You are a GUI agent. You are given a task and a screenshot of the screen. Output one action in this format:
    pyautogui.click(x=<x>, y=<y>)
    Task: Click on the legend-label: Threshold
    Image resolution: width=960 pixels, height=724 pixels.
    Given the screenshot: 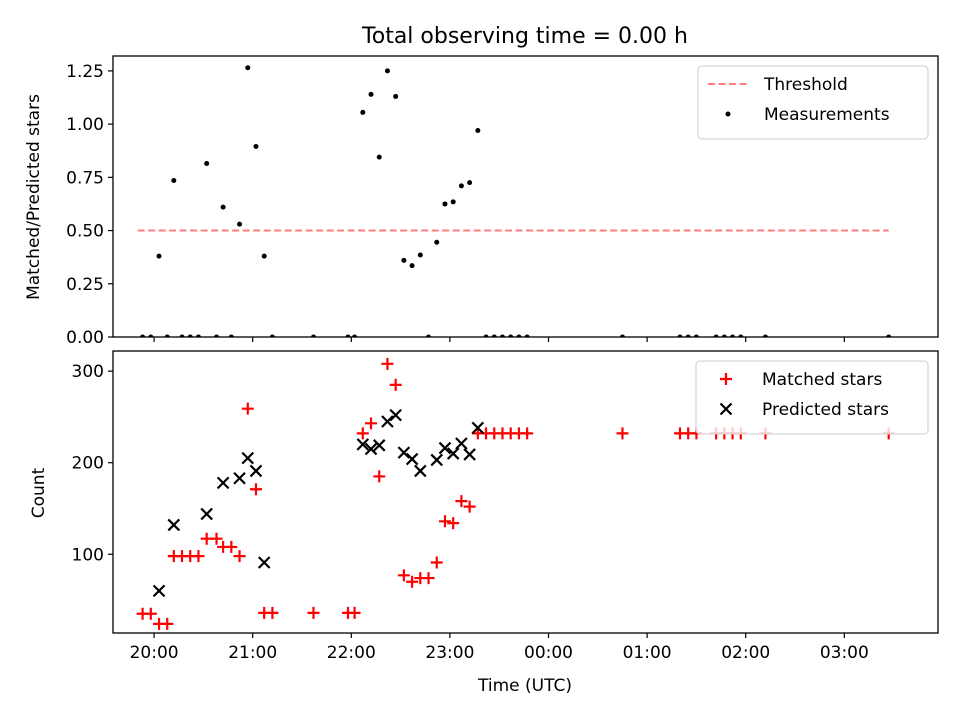 What is the action you would take?
    pyautogui.click(x=805, y=85)
    